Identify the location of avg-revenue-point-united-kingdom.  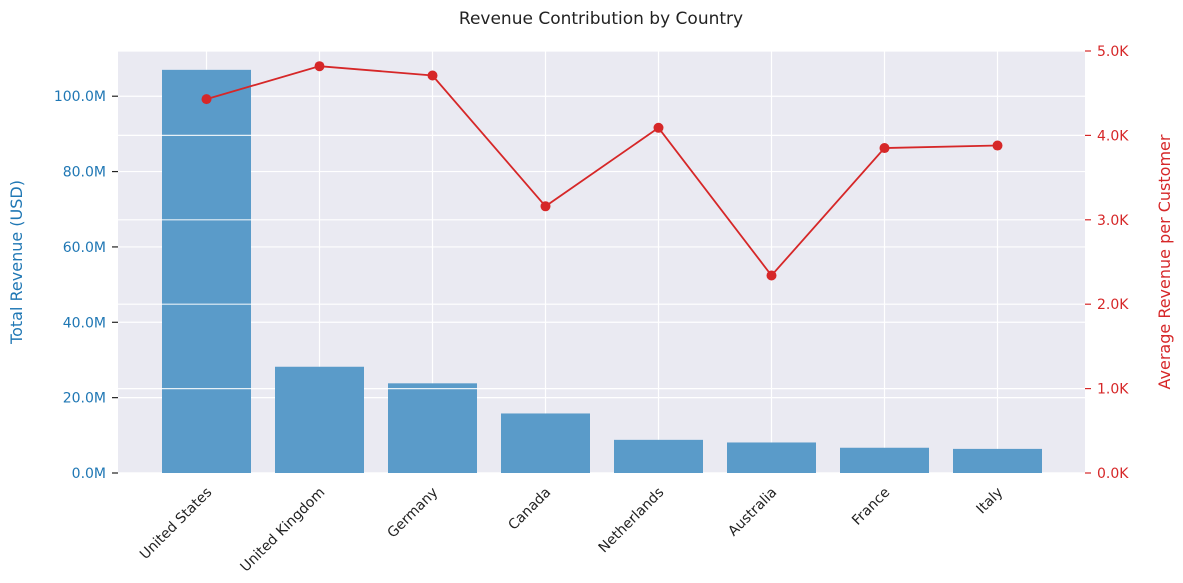
(319, 66).